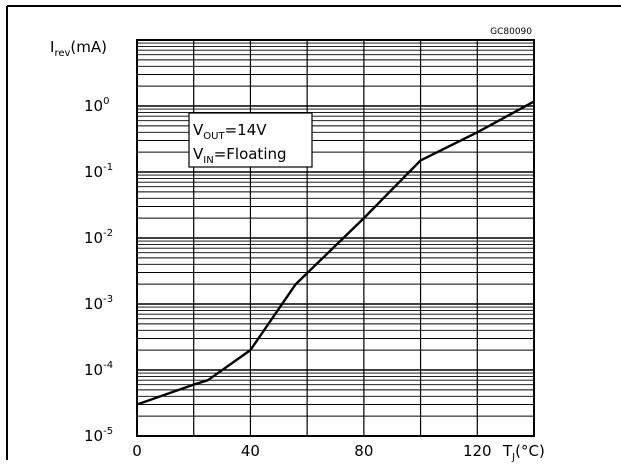 The width and height of the screenshot is (621, 470). Describe the element at coordinates (511, 32) in the screenshot. I see `figure-code-label: GC80090` at that location.